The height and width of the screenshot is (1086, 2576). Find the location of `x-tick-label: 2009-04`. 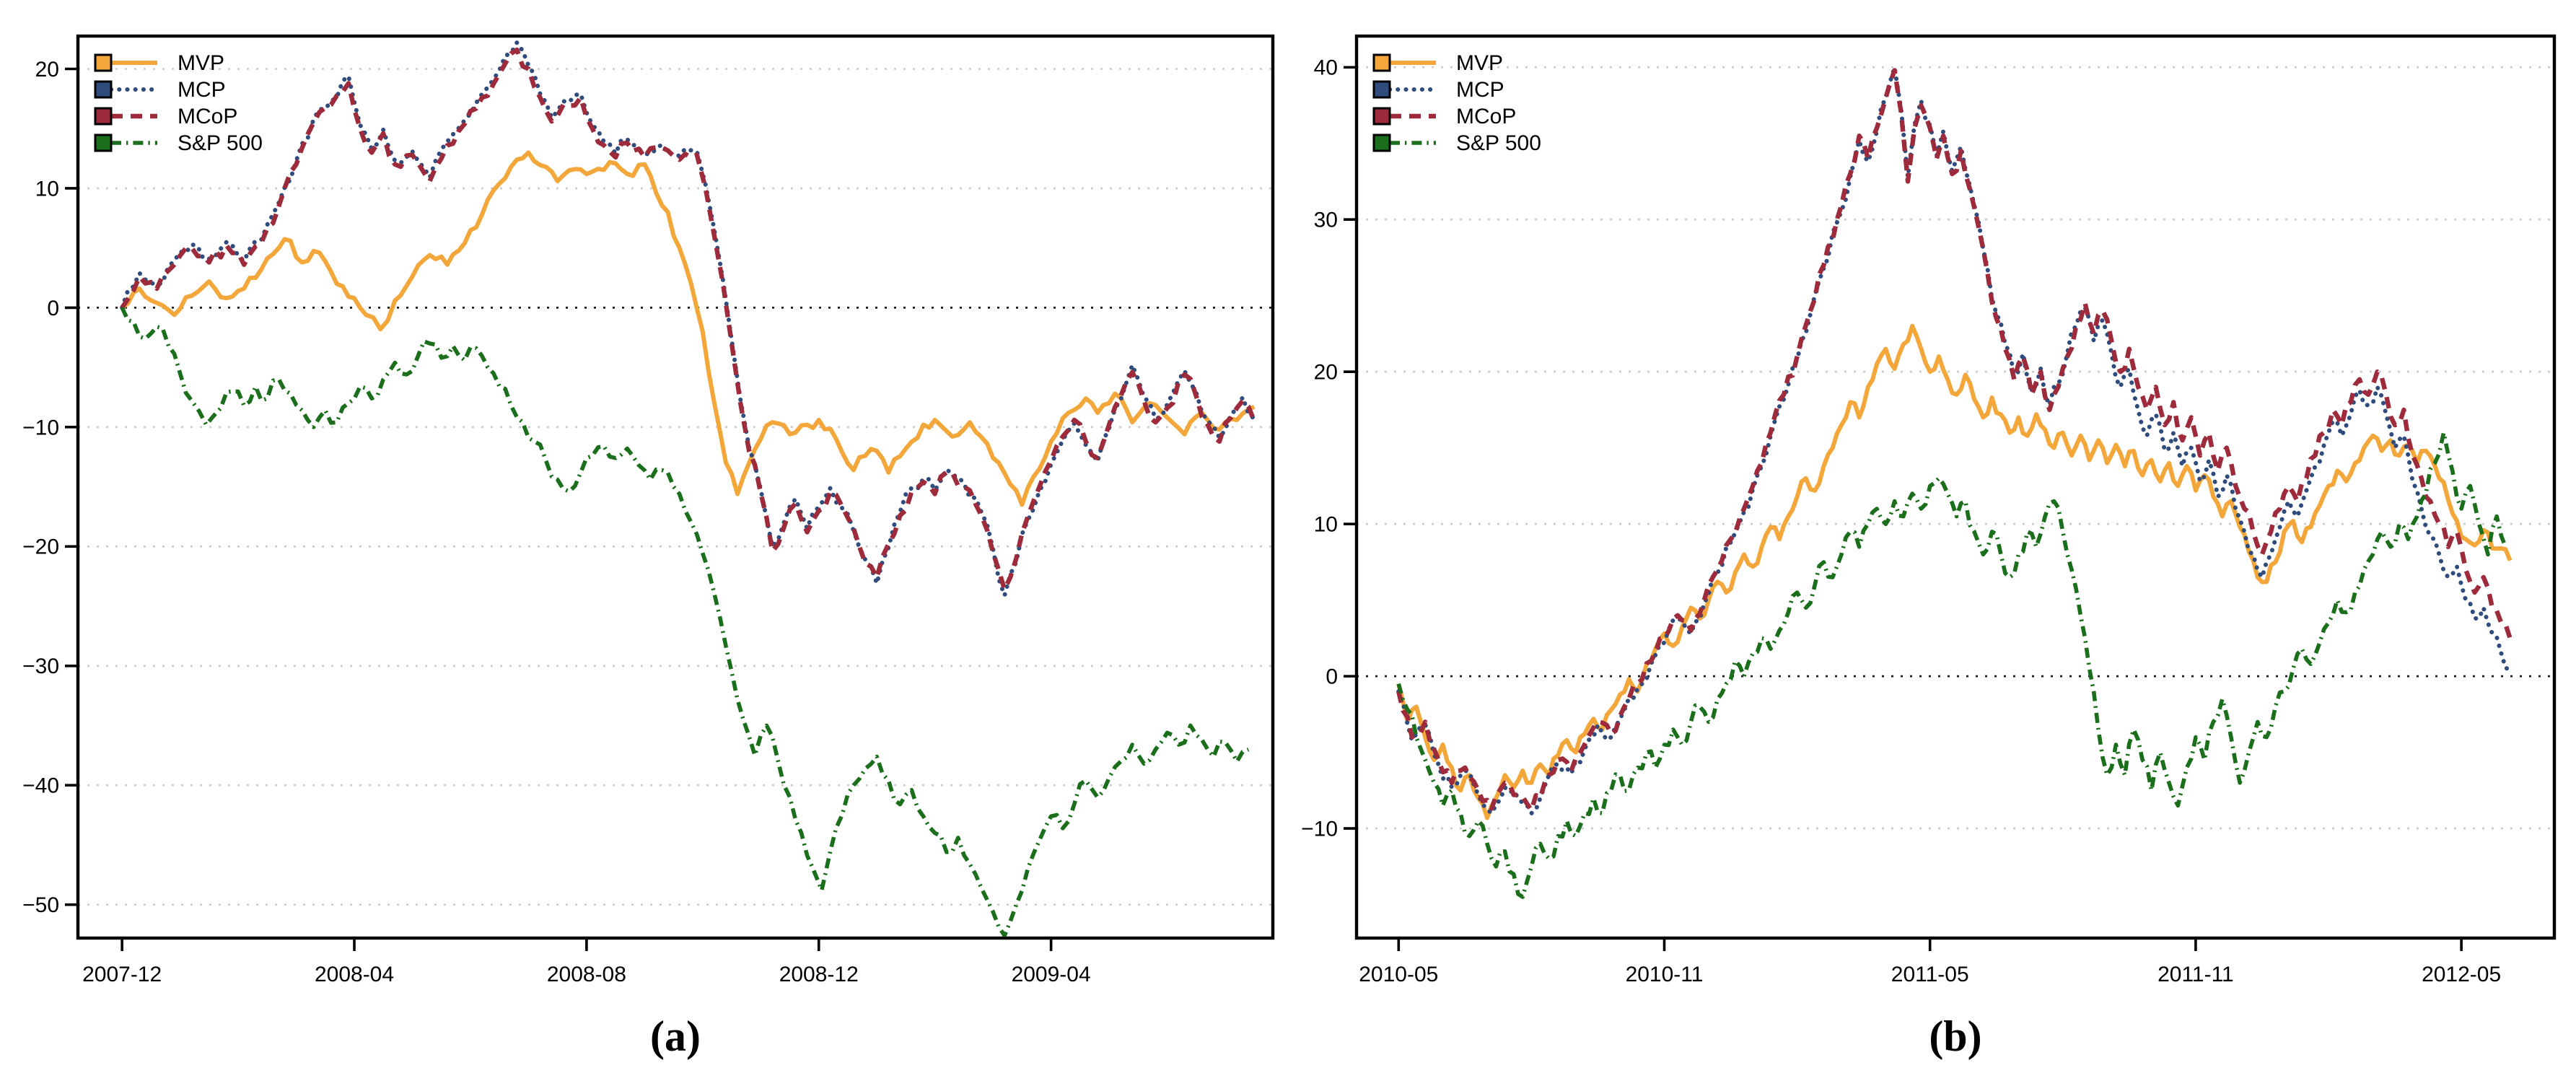

x-tick-label: 2009-04 is located at coordinates (1051, 975).